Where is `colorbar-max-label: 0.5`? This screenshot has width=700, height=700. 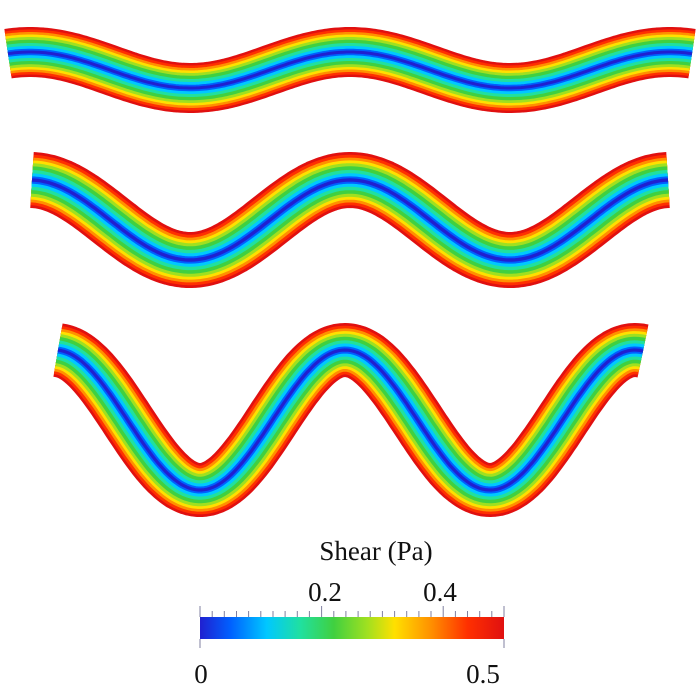
colorbar-max-label: 0.5 is located at coordinates (483, 674).